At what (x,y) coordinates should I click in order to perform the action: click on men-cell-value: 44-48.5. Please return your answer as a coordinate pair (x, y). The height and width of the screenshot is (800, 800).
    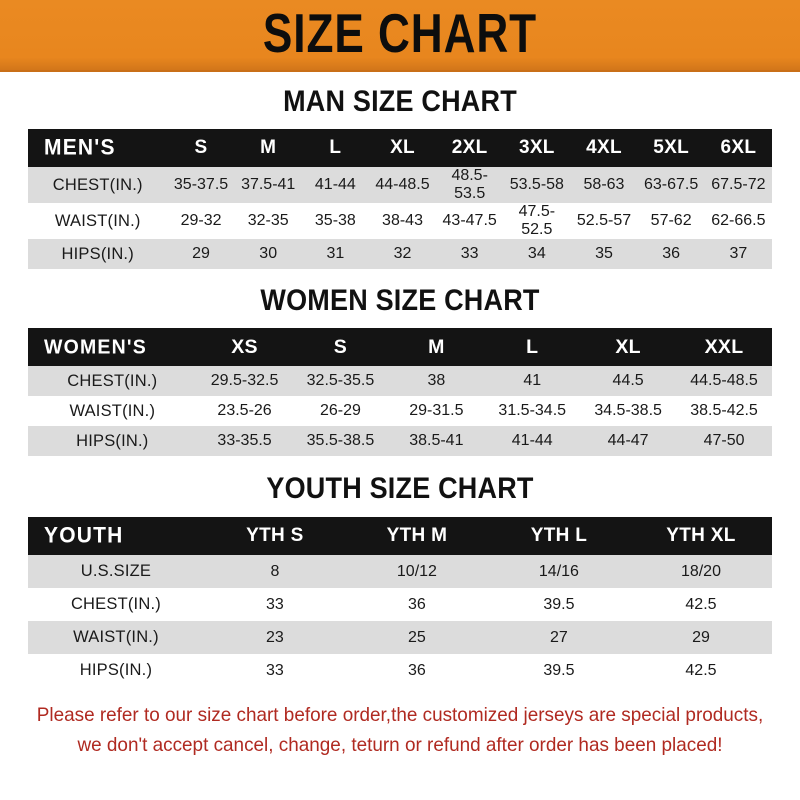
    Looking at the image, I should click on (402, 184).